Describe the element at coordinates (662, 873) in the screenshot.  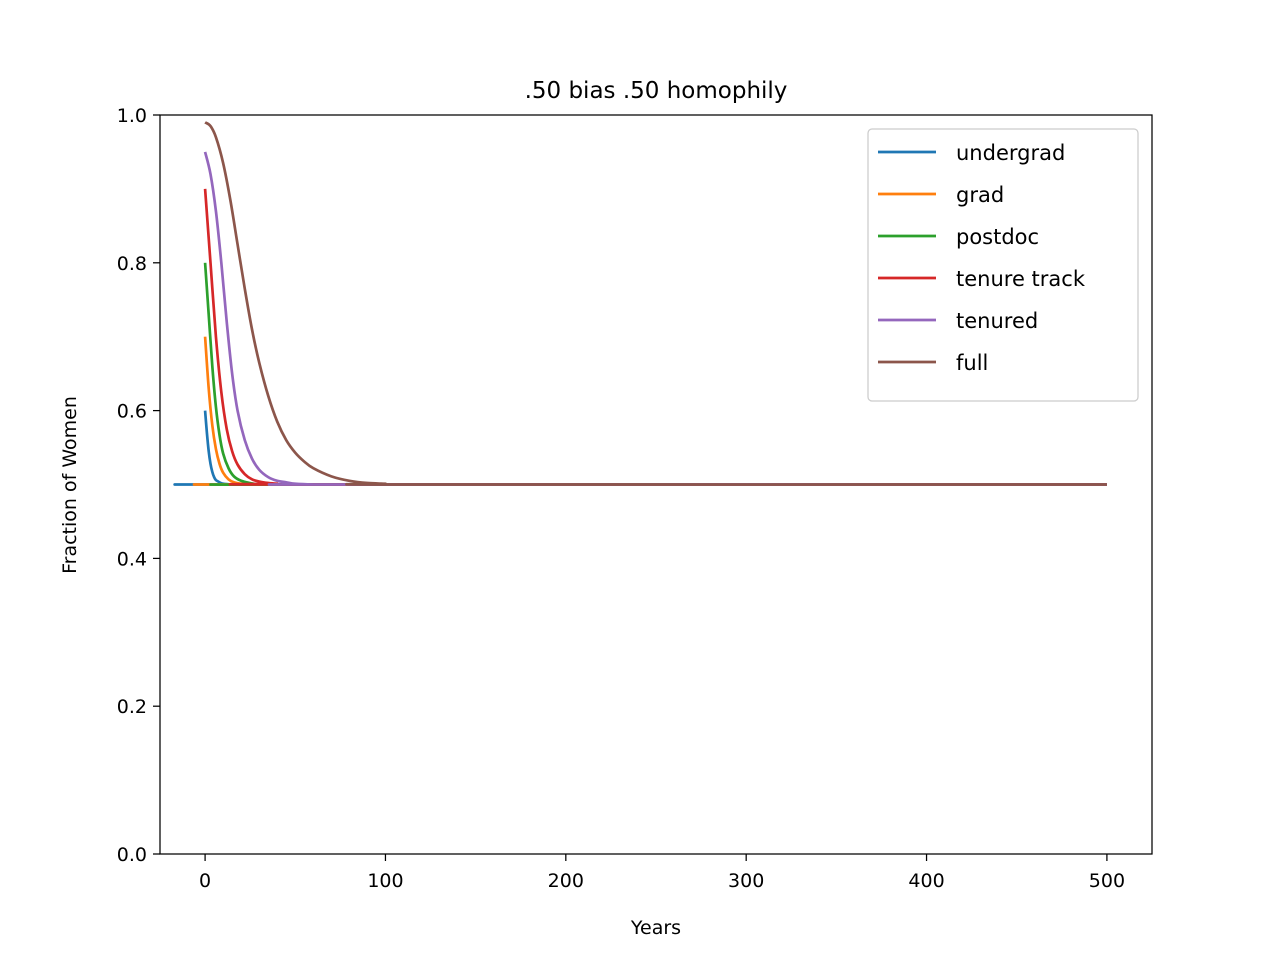
I see `x-axis-ticks: 0 100 200 300 400 500` at that location.